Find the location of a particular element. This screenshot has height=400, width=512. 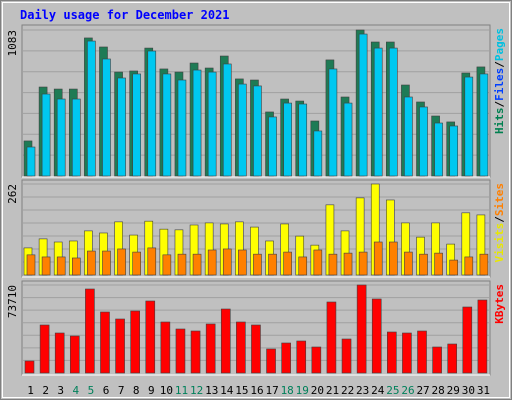

x-tick-label: 5 is located at coordinates (91, 390).